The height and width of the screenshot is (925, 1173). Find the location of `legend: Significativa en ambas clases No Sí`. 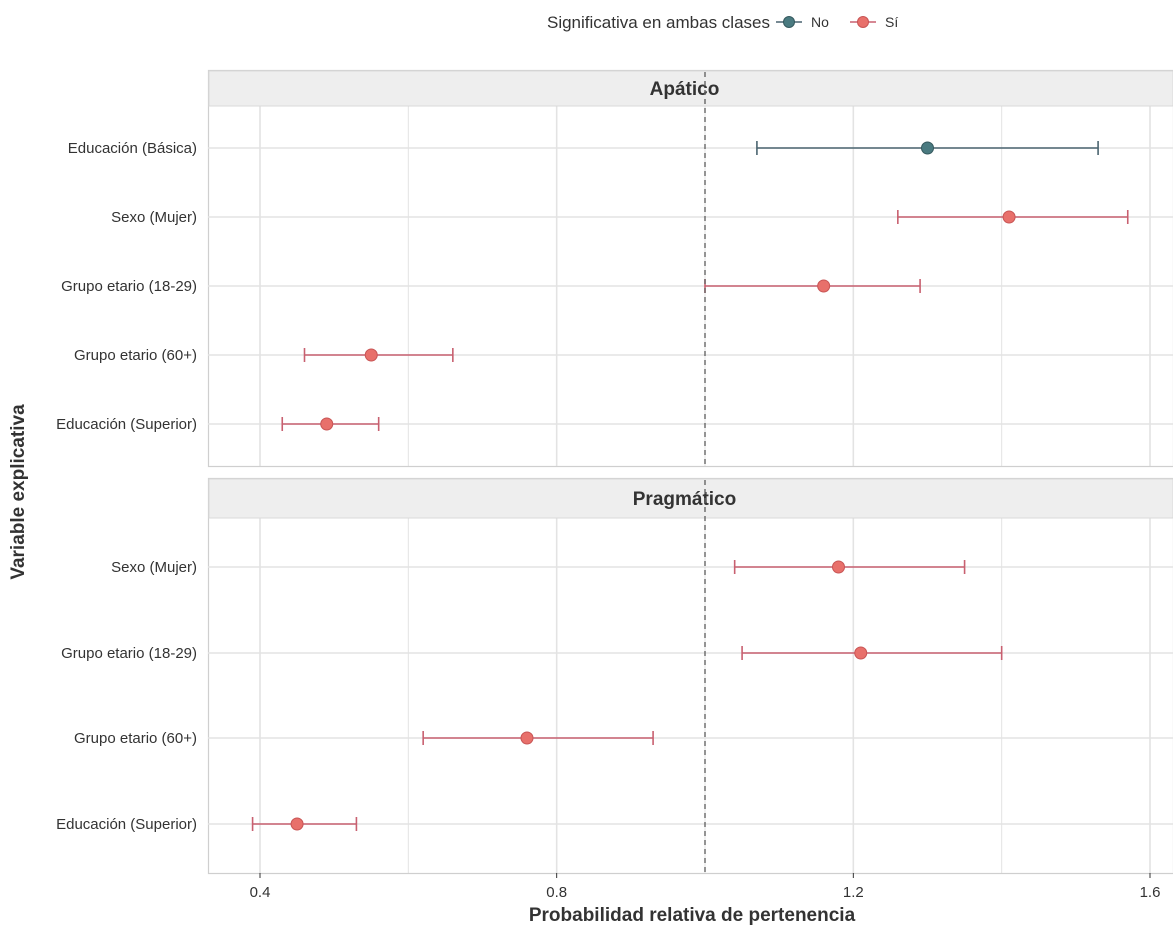

legend: Significativa en ambas clases No Sí is located at coordinates (722, 22).